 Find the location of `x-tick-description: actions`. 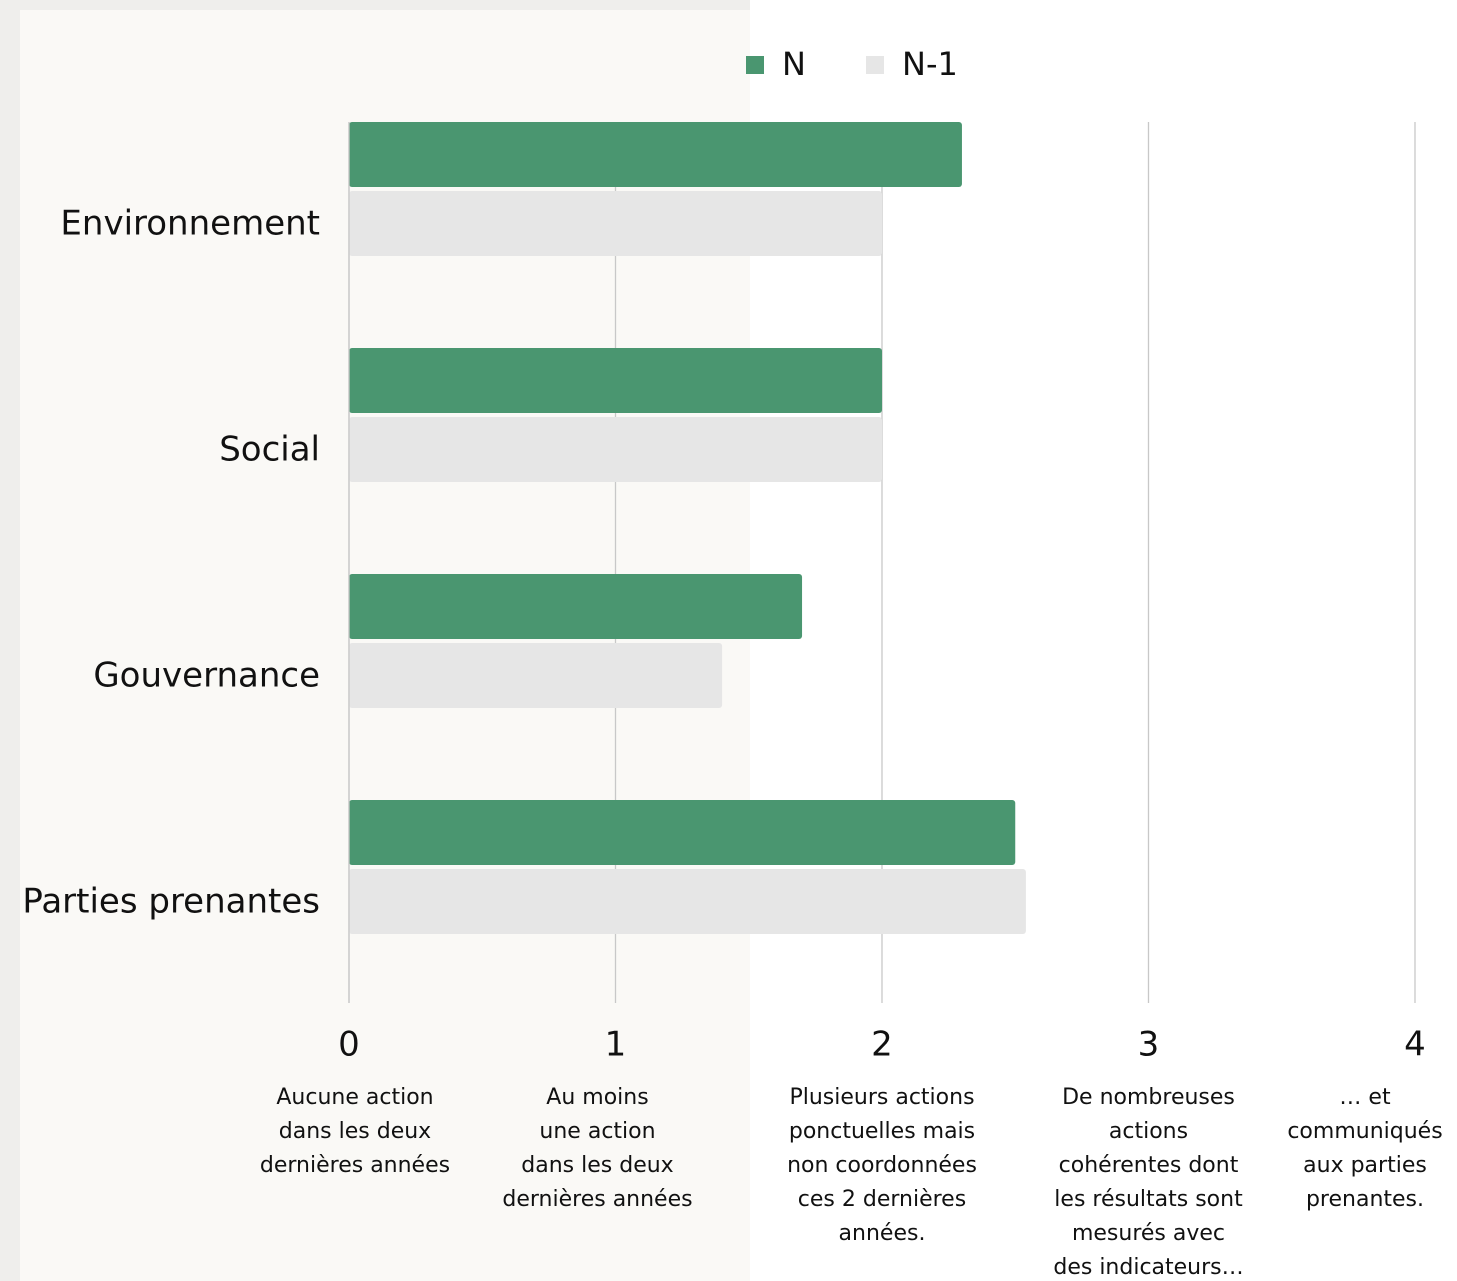

x-tick-description: actions is located at coordinates (1148, 1131).